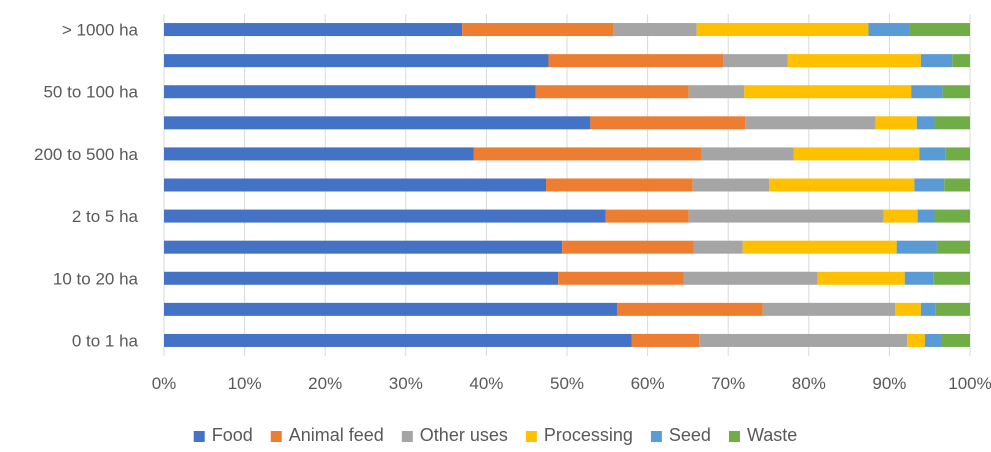  Describe the element at coordinates (90, 92) in the screenshot. I see `category-label: 50 to 100 ha` at that location.